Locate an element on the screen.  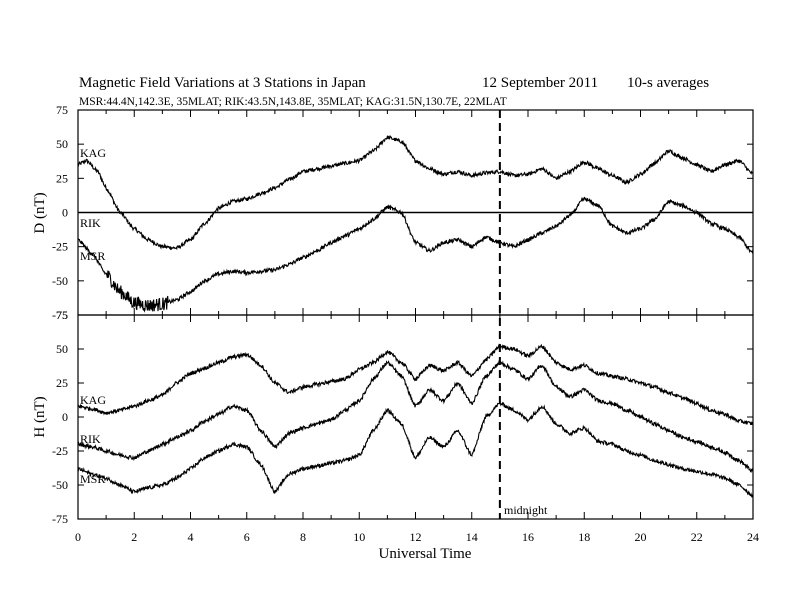
x-tick-label: 8 is located at coordinates (303, 537).